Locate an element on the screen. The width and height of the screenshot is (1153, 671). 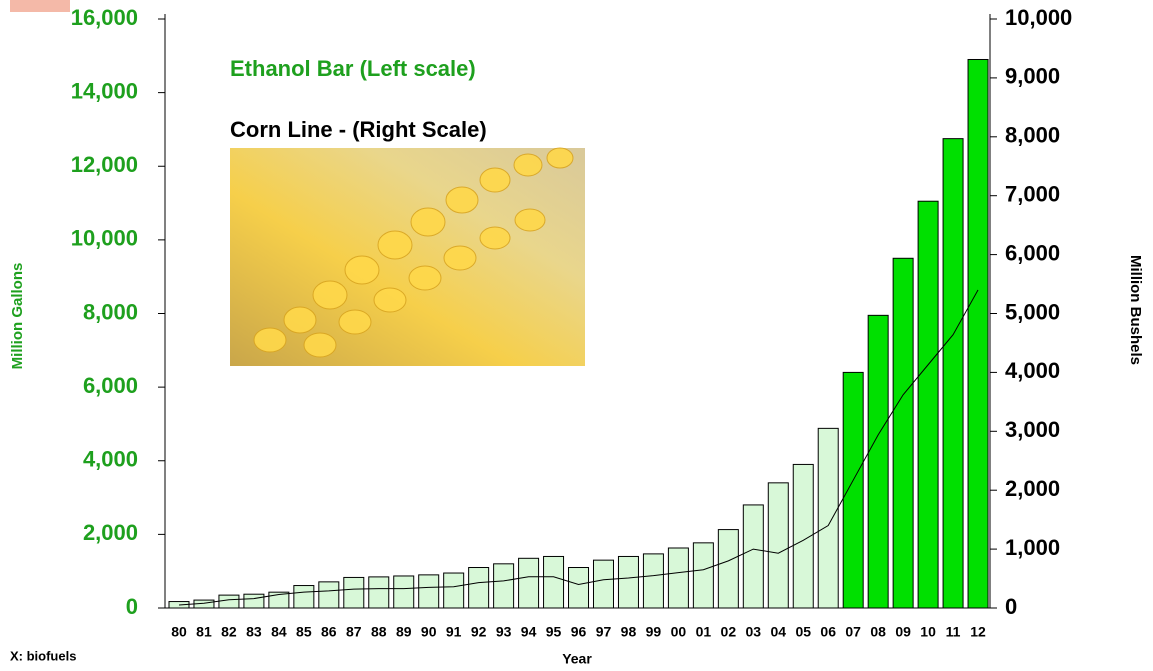
y2-tick-label: 7,000 is located at coordinates (1032, 194).